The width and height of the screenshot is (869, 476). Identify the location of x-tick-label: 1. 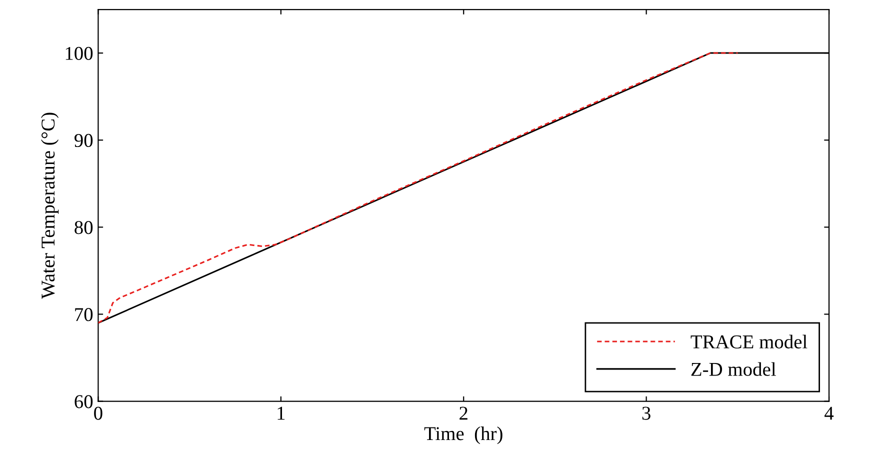
(281, 413).